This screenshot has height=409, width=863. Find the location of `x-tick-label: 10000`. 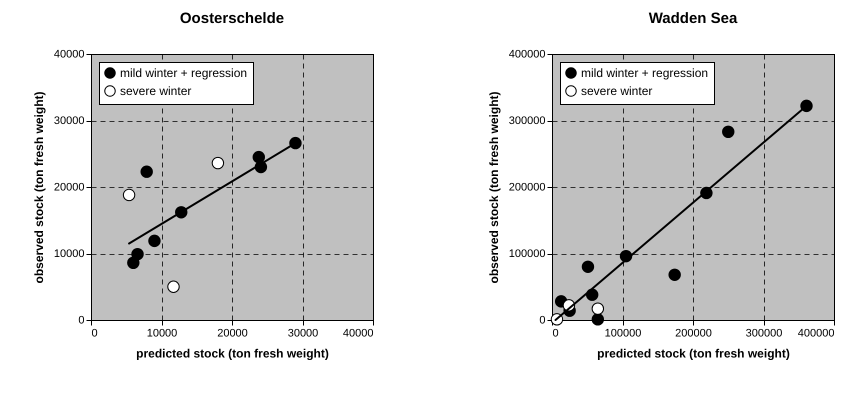

x-tick-label: 10000 is located at coordinates (162, 334).